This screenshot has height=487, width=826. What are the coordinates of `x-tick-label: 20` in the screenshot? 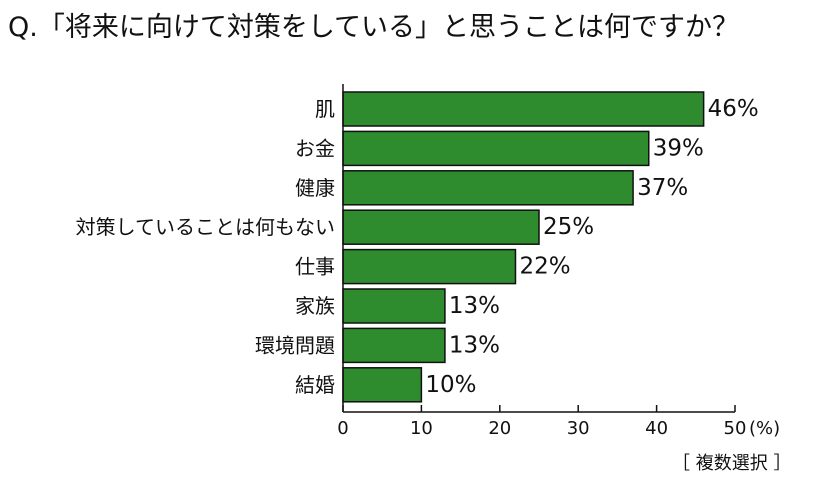 It's located at (499, 428).